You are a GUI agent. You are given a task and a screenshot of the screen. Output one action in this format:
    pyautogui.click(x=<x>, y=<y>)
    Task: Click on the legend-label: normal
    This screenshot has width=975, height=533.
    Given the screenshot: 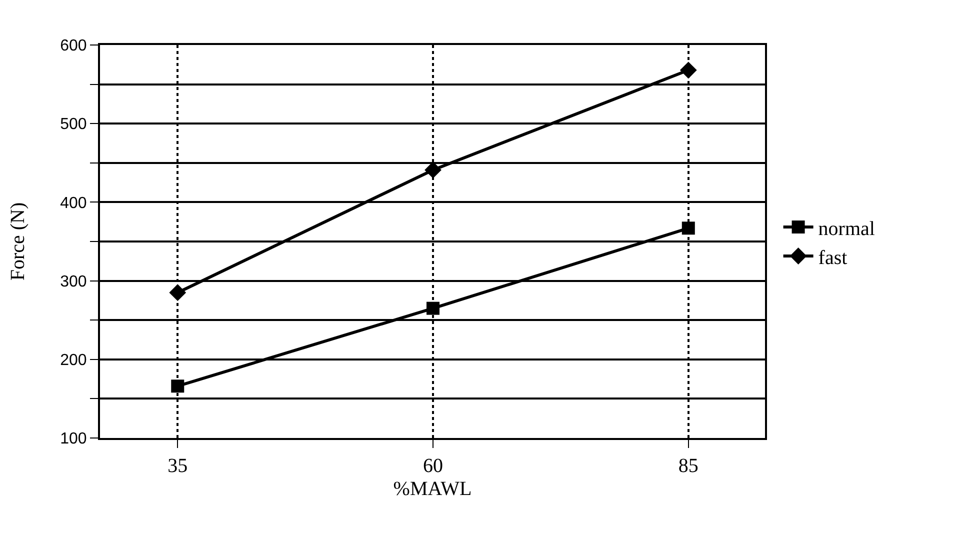 What is the action you would take?
    pyautogui.click(x=847, y=229)
    